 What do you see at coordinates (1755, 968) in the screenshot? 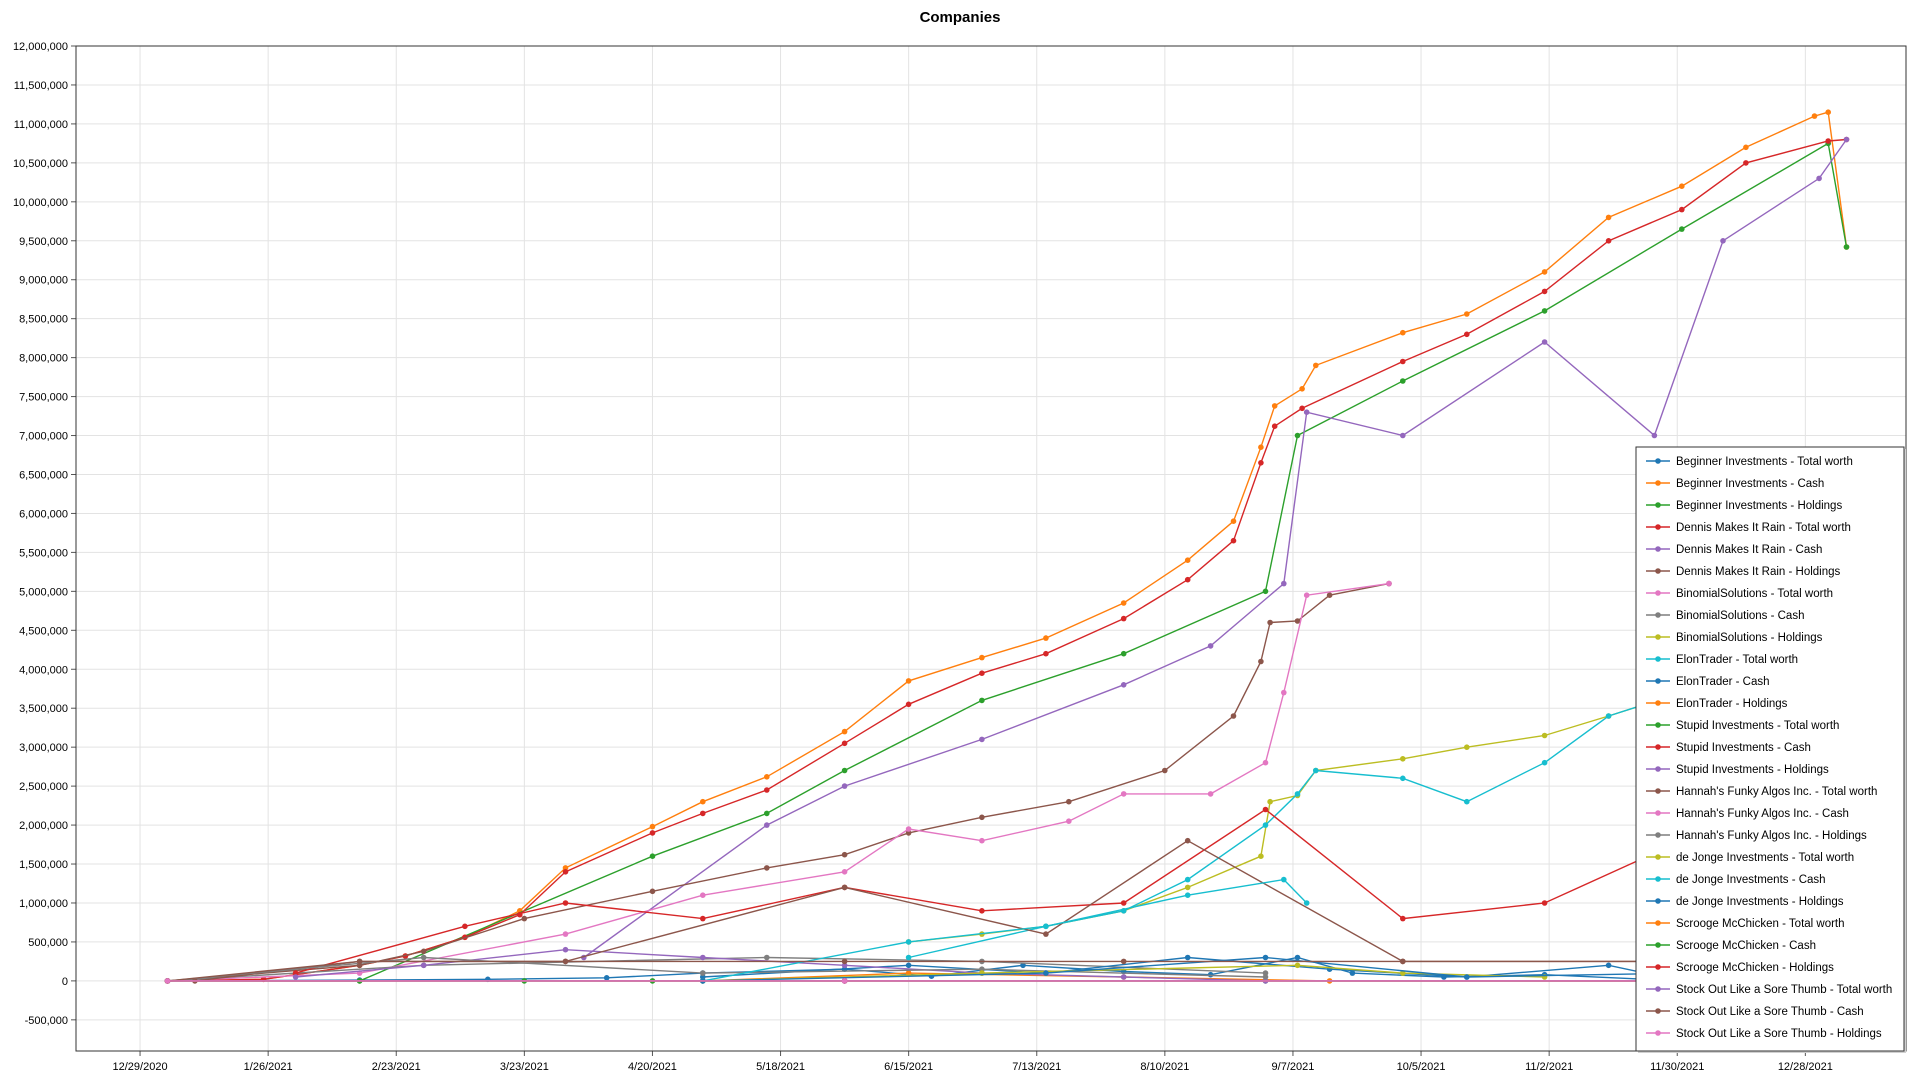
I see `legend-label: Scrooge McChicken - Holdings` at bounding box center [1755, 968].